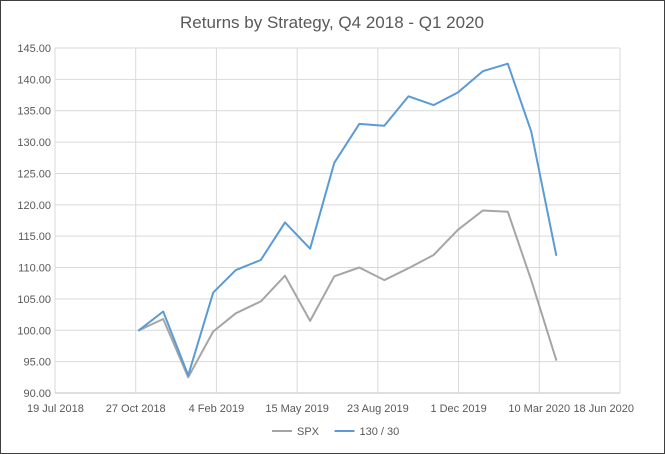  I want to click on x-tick-label: 23 Aug 2019, so click(378, 409).